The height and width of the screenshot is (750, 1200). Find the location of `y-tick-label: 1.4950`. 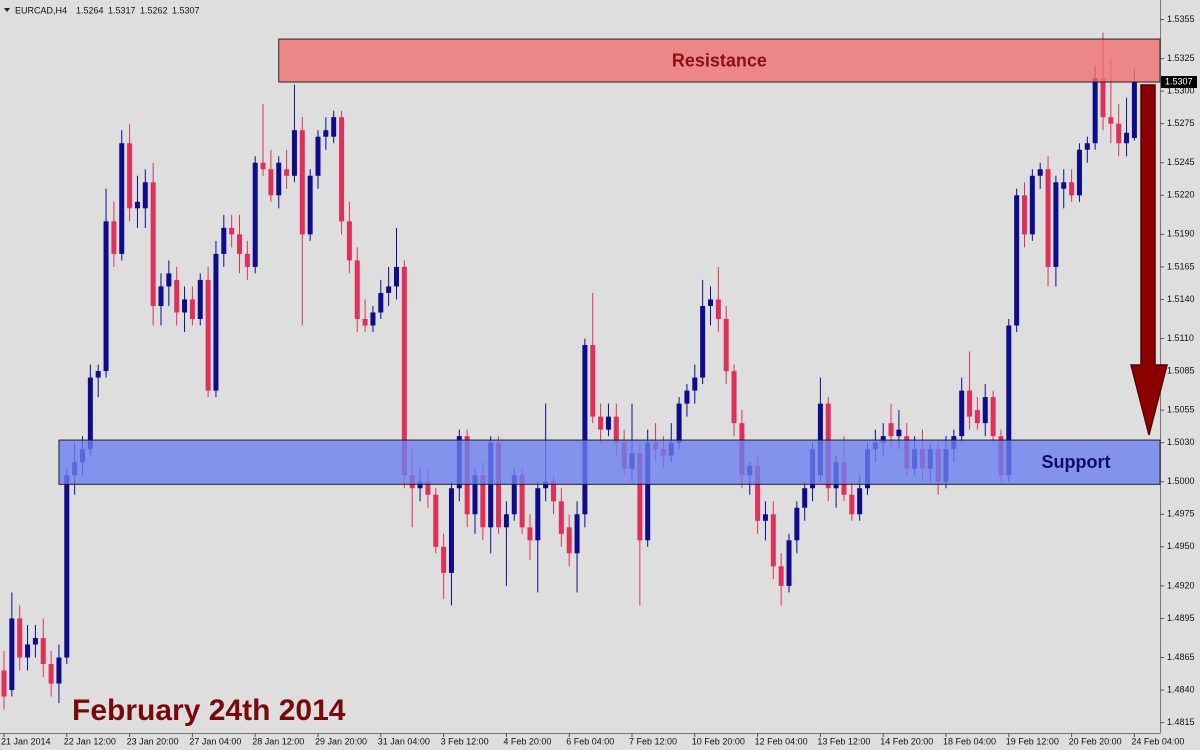

y-tick-label: 1.4950 is located at coordinates (1181, 546).